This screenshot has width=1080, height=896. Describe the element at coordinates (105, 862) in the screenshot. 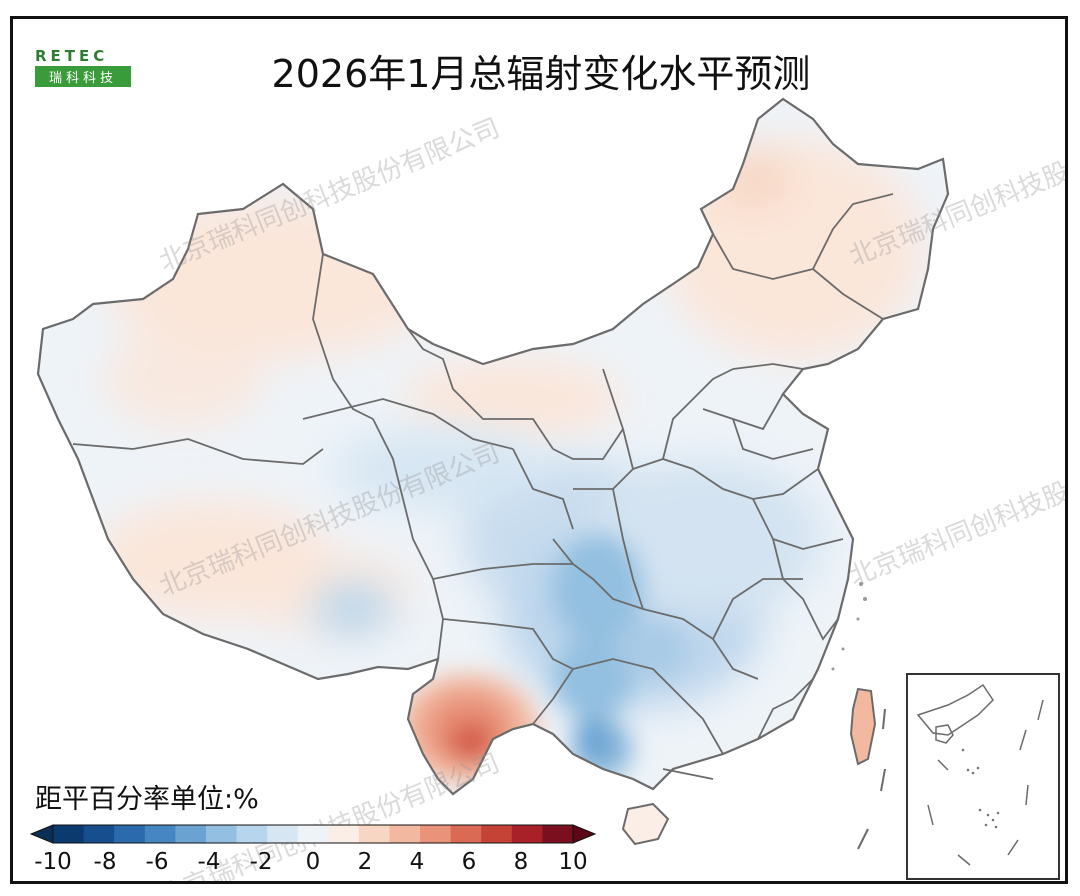

I see `colorbar-tick-label: -8` at that location.